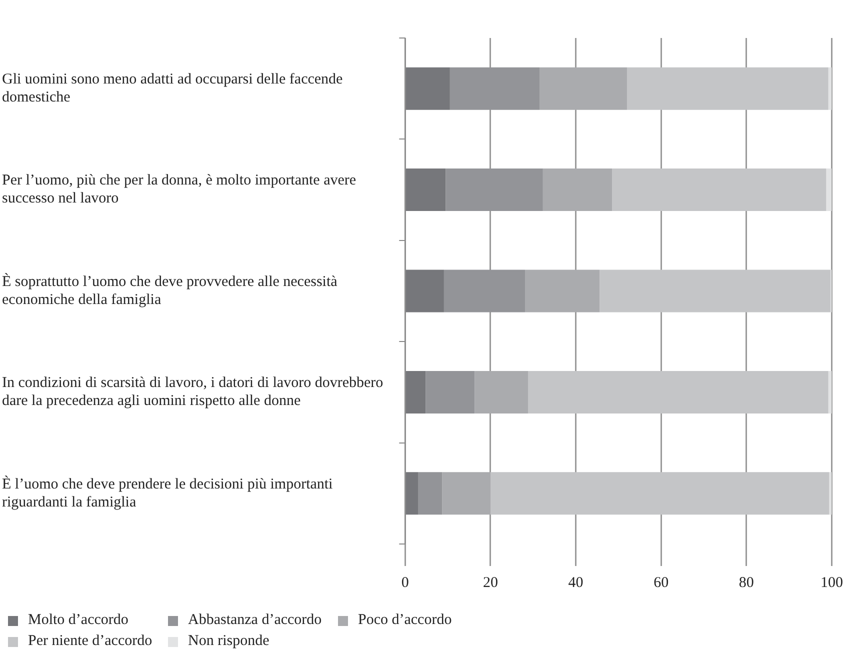 The width and height of the screenshot is (851, 658). Describe the element at coordinates (576, 582) in the screenshot. I see `x-tick-label: 40` at that location.